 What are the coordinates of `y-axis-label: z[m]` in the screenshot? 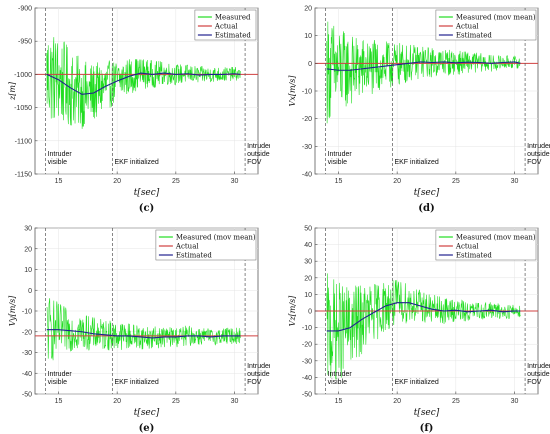 It's located at (12, 91).